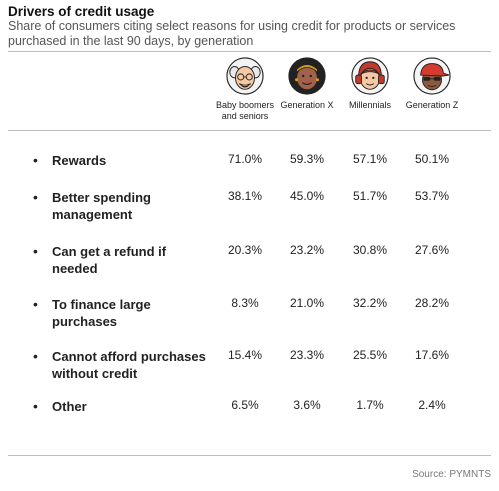  I want to click on data-label: 59.3%, so click(307, 159).